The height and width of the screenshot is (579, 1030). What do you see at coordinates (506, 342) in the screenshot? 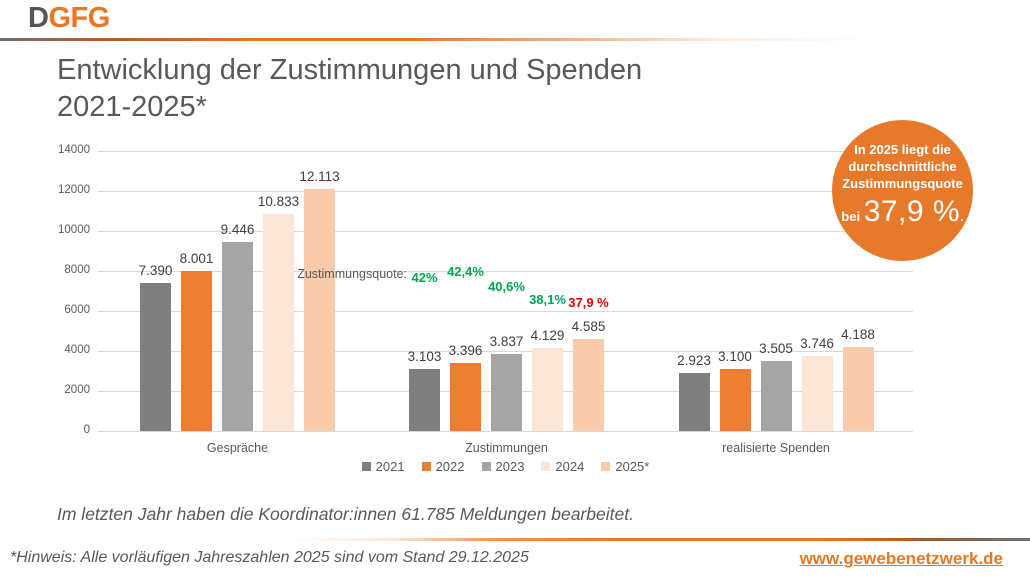
I see `bar-value-label: 3.837` at bounding box center [506, 342].